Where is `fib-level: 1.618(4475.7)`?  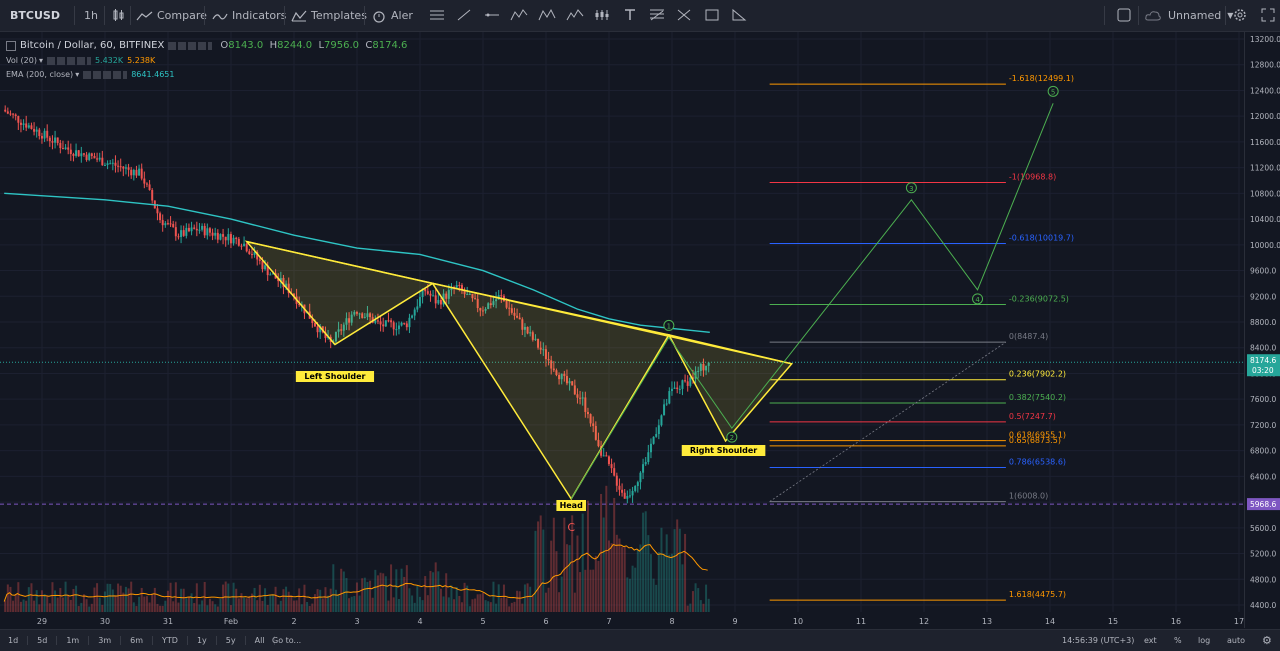 fib-level: 1.618(4475.7) is located at coordinates (917, 595).